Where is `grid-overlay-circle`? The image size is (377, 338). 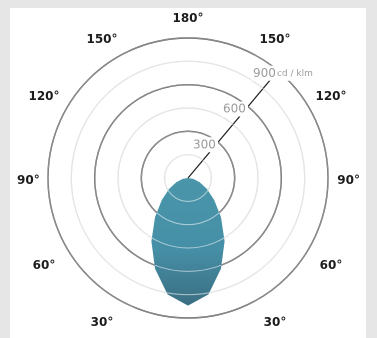
grid-overlay-circle is located at coordinates (188, 178).